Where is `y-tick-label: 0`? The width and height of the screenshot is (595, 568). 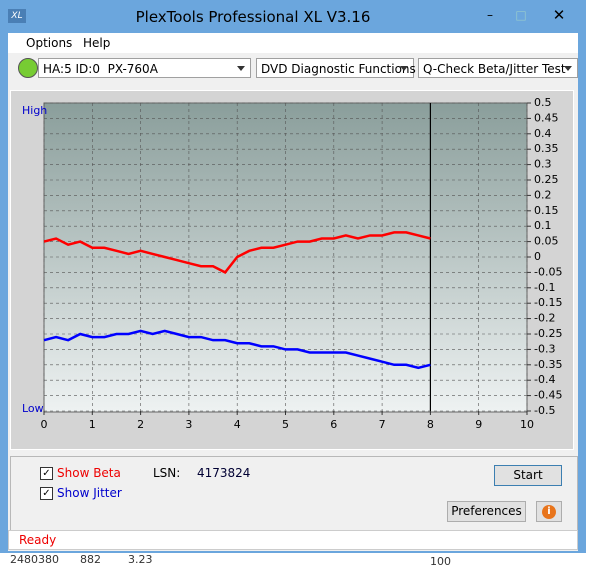
y-tick-label: 0 is located at coordinates (537, 256).